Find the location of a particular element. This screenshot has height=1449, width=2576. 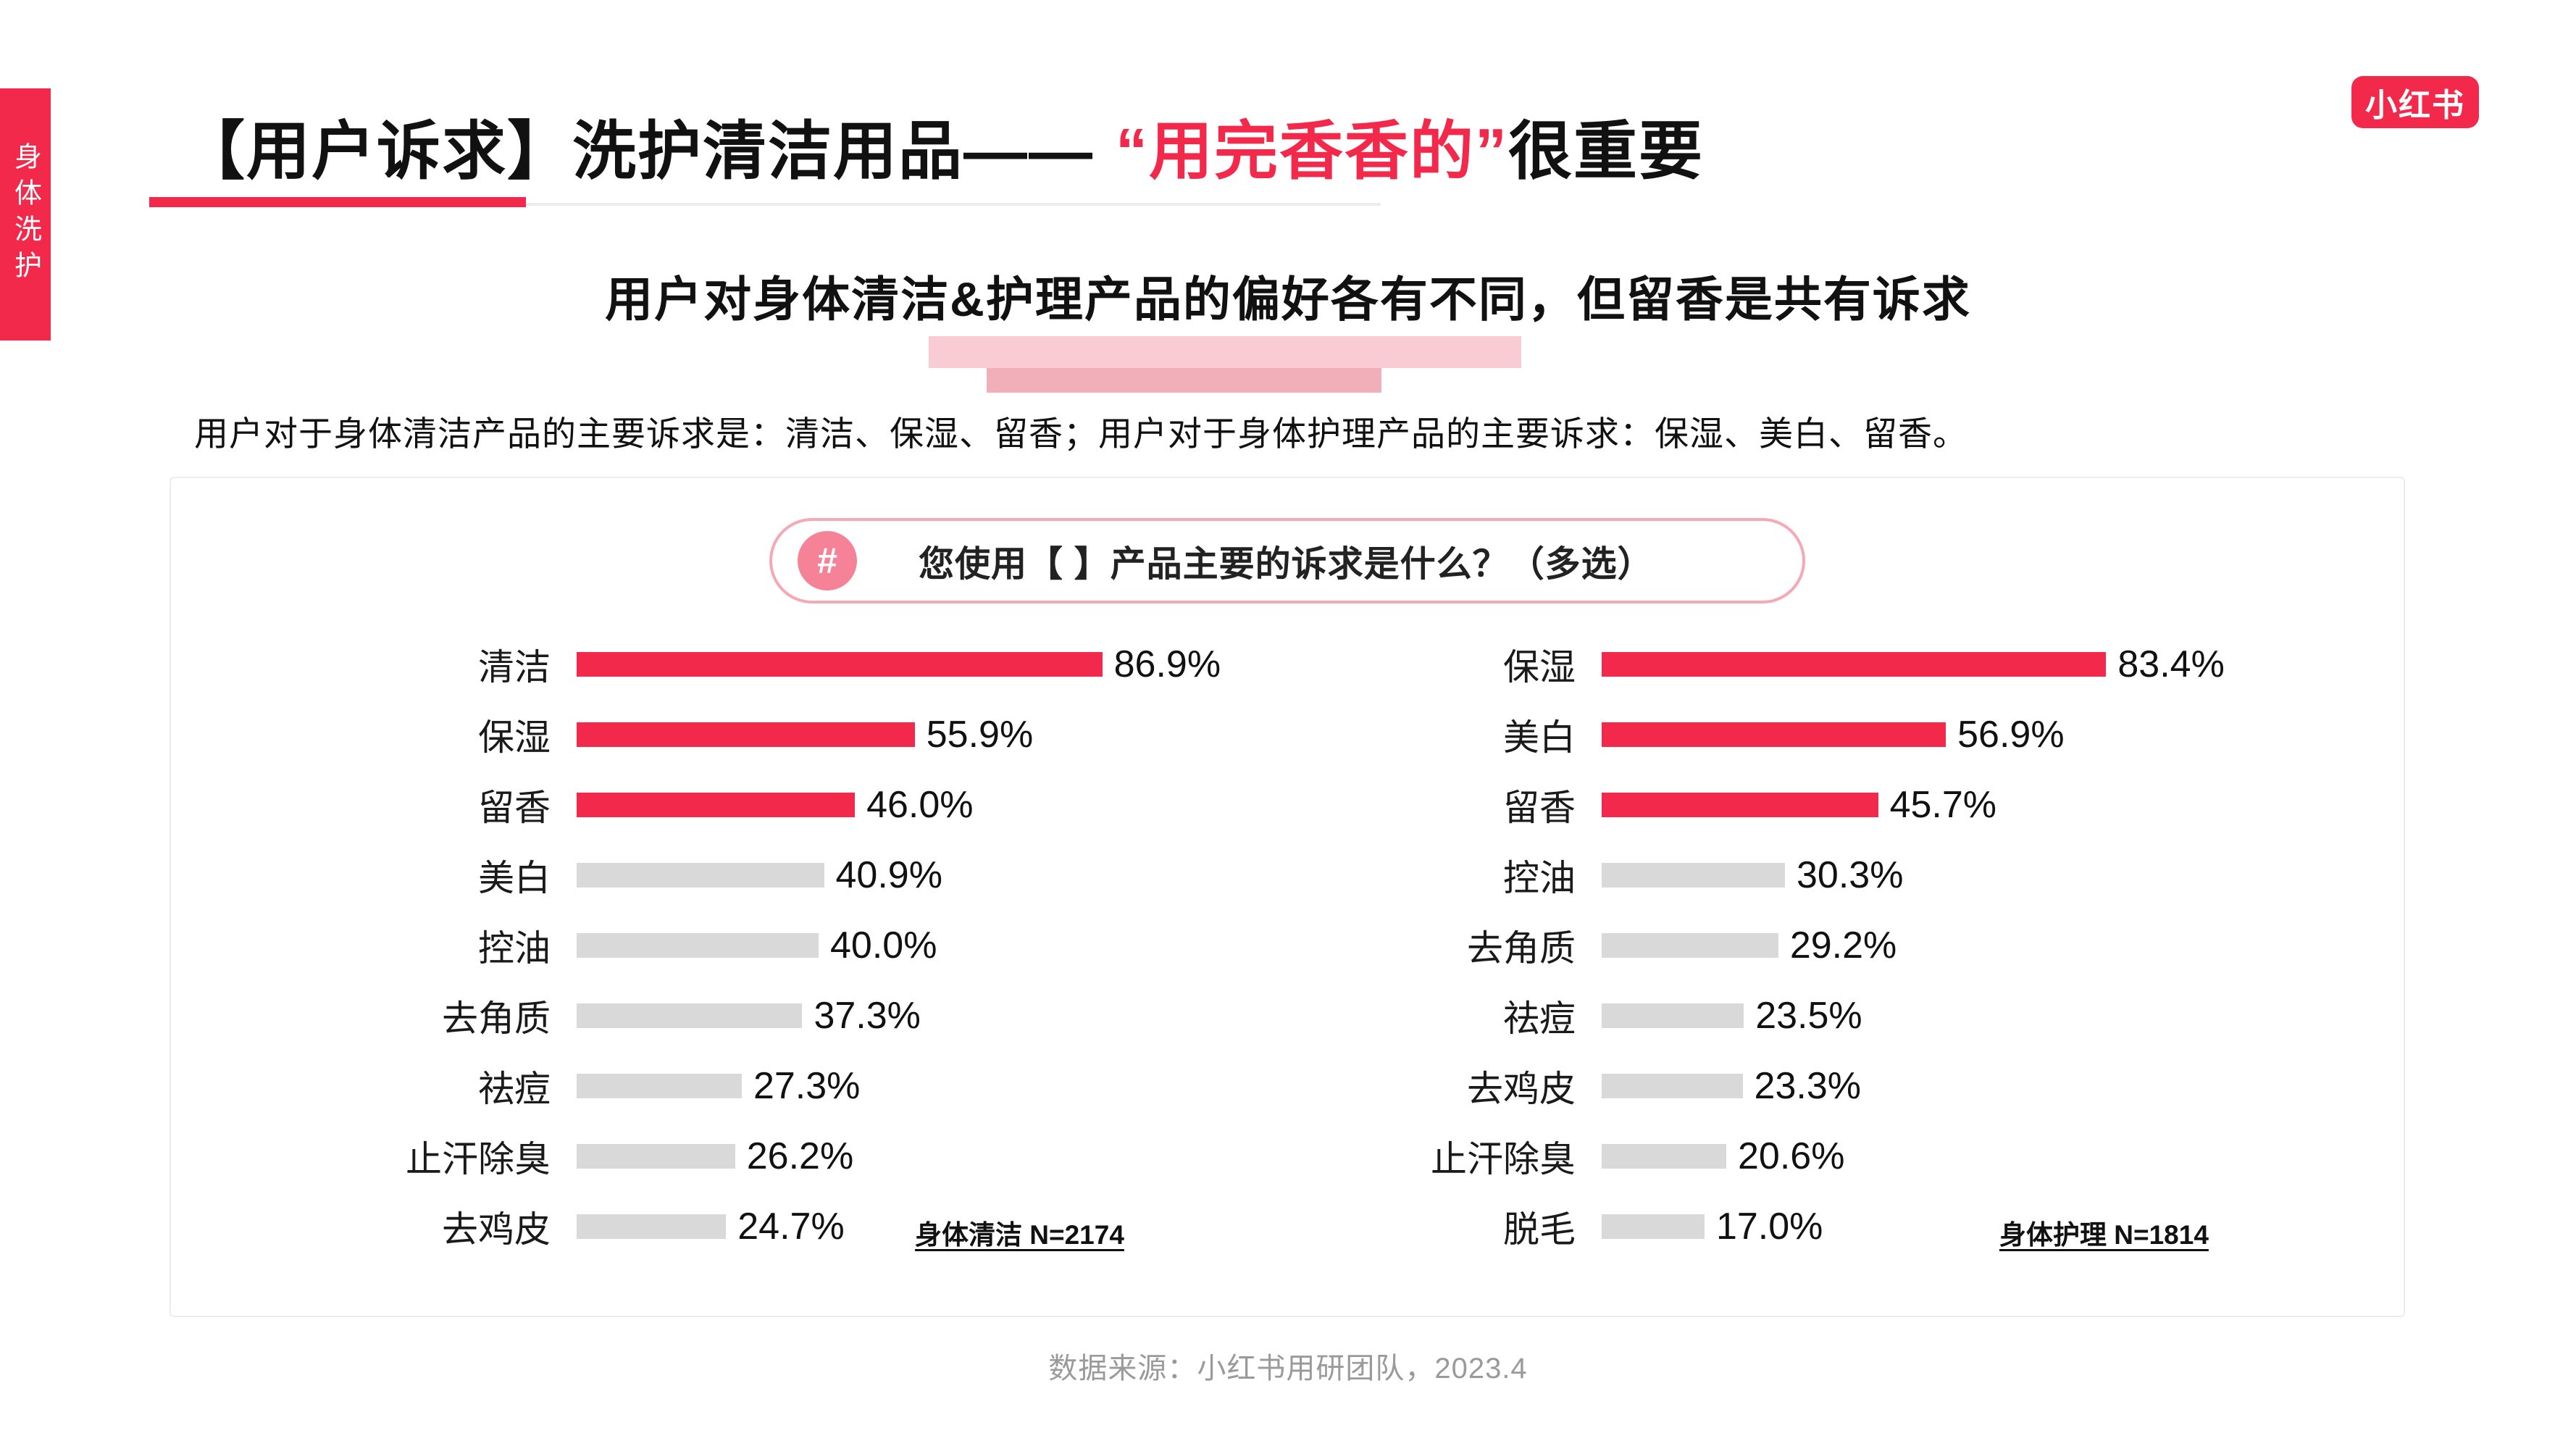

bar-track: 55.9% is located at coordinates (1011, 734).